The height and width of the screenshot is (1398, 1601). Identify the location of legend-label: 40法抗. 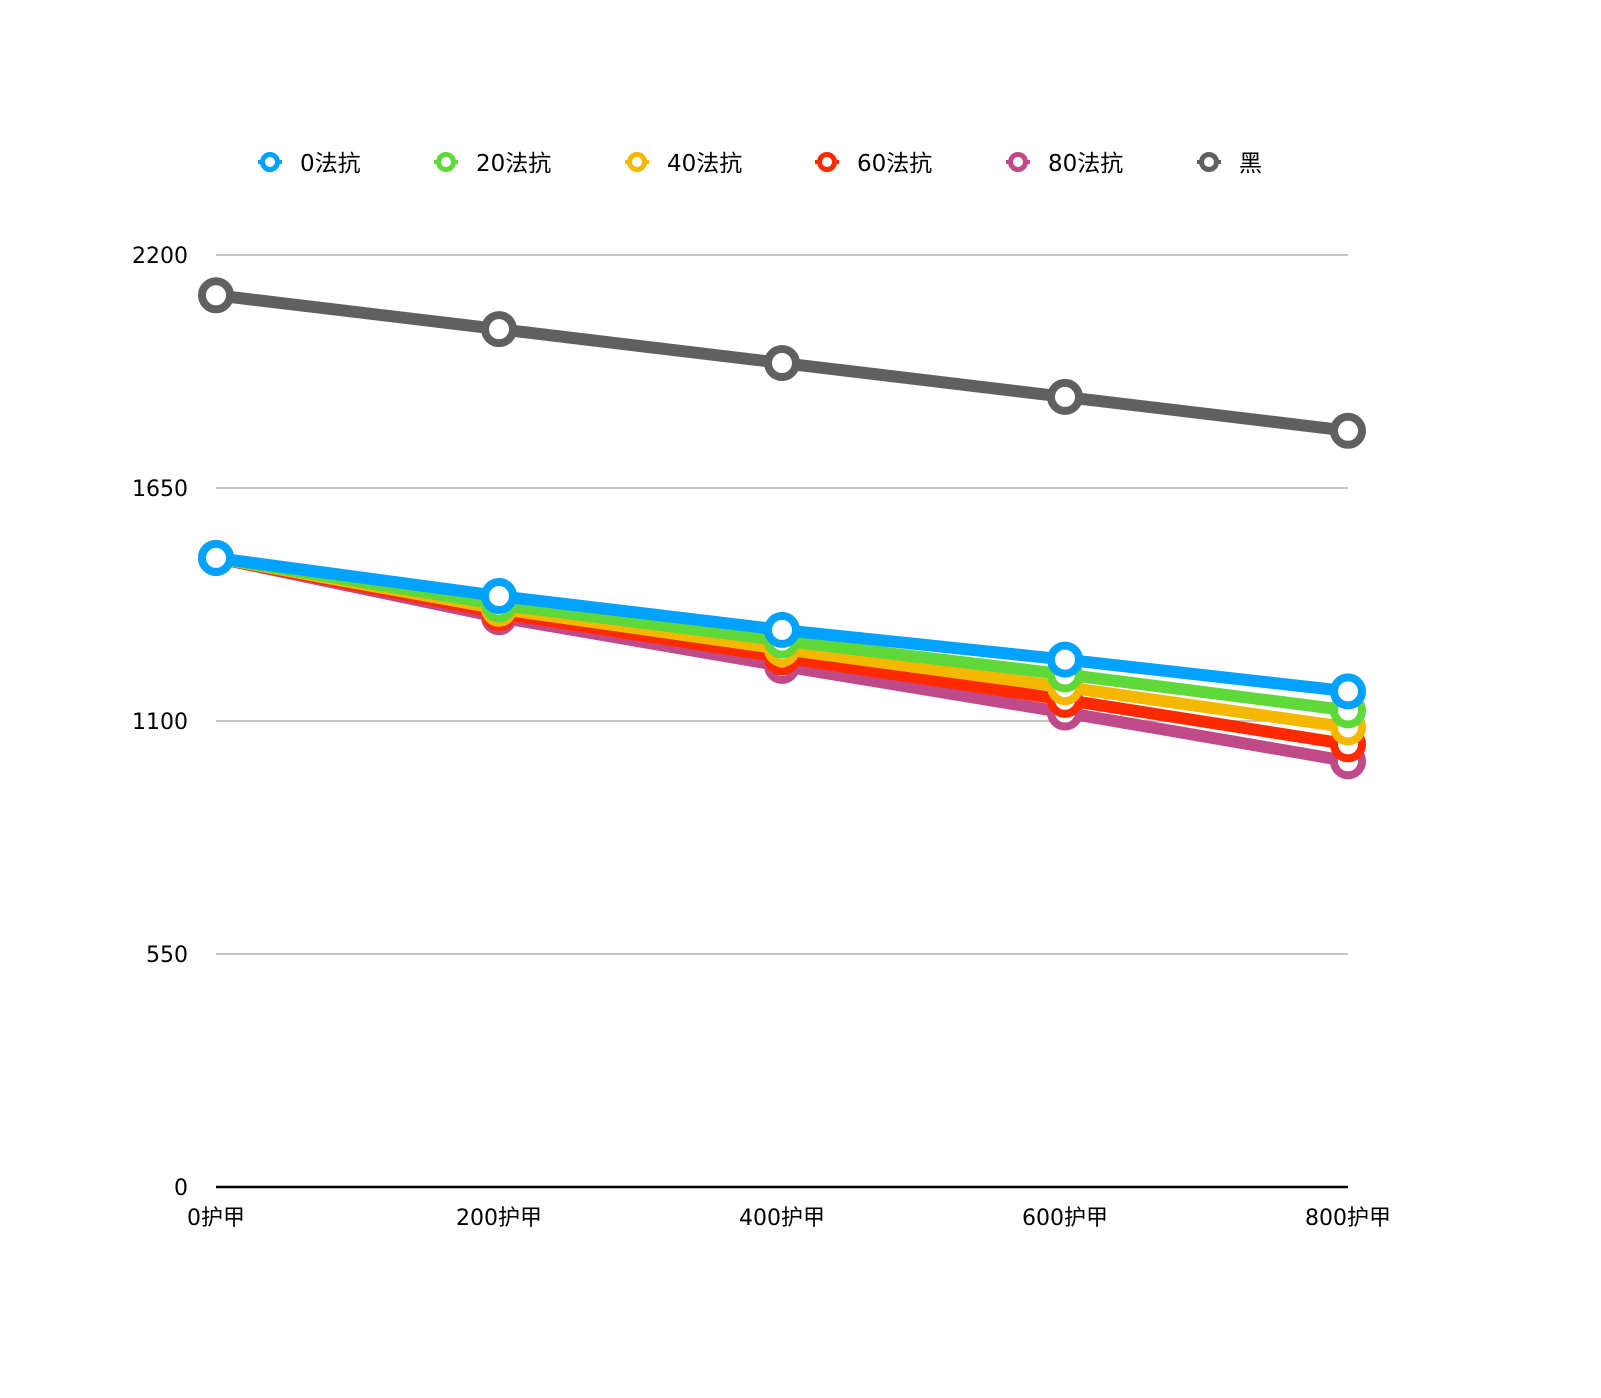
(704, 164).